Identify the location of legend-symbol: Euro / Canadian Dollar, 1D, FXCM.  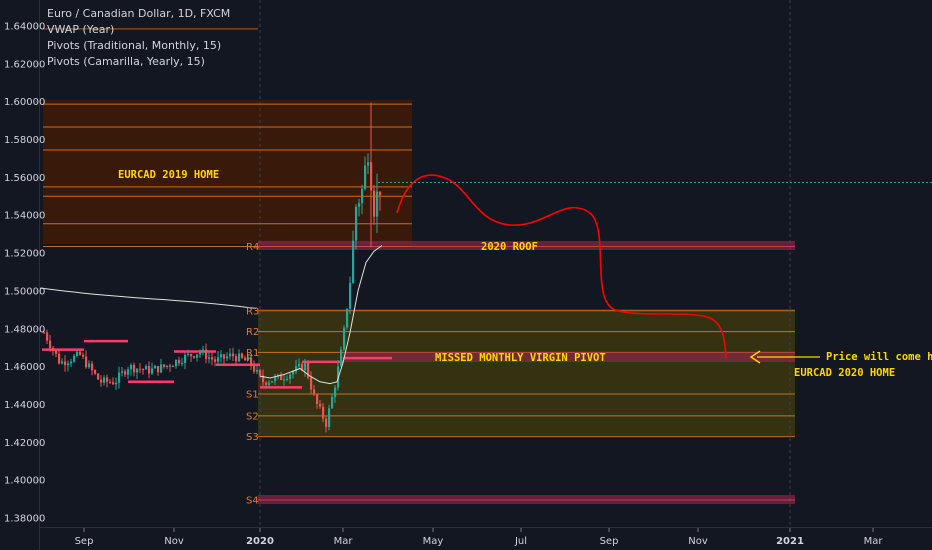
(139, 13).